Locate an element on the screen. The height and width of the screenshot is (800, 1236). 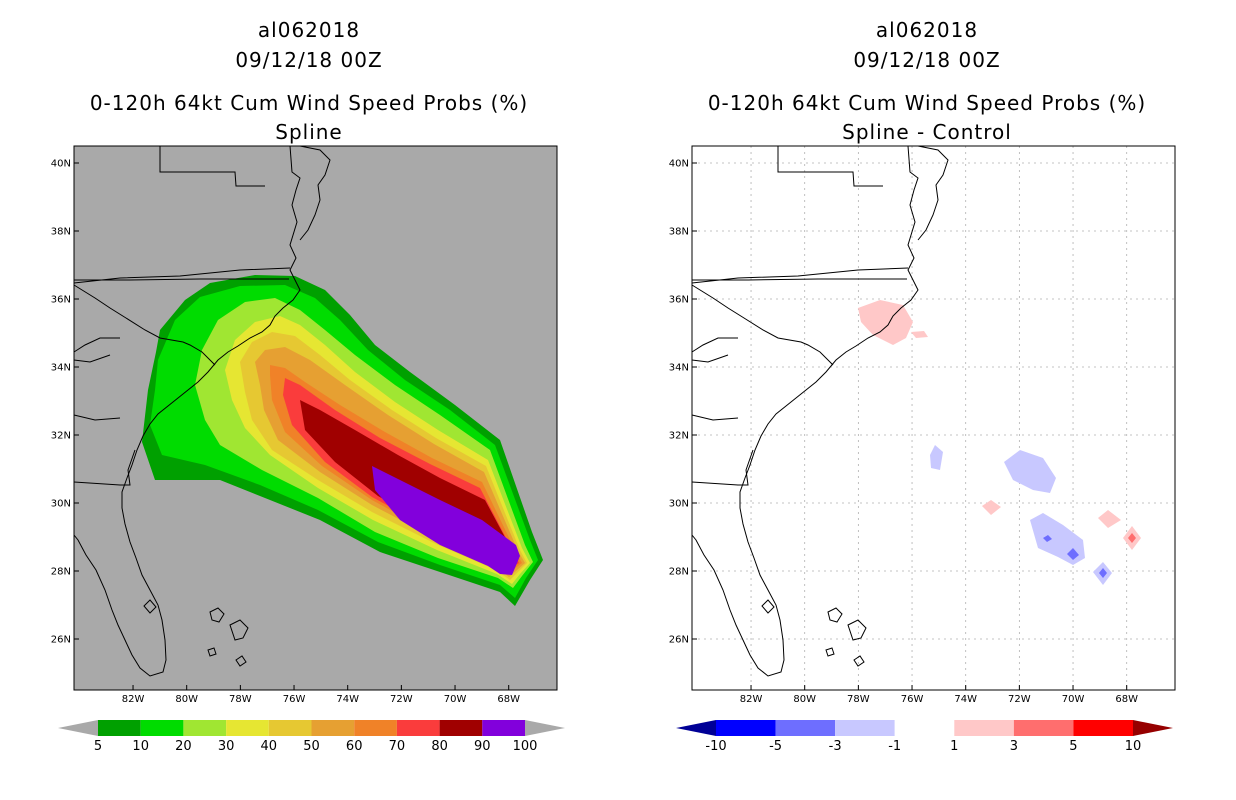
probability-swath is located at coordinates (342, 440).